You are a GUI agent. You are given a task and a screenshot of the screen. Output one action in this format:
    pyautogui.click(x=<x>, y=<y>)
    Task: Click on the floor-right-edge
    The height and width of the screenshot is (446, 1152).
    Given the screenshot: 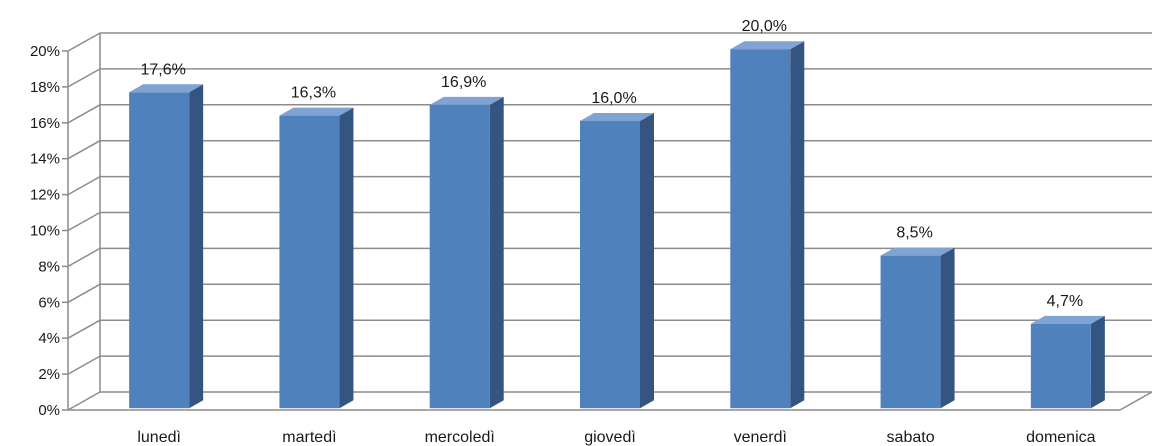 What is the action you would take?
    pyautogui.click(x=1135, y=401)
    